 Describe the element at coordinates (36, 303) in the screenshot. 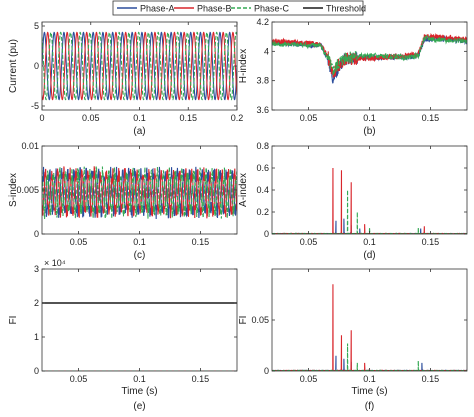

I see `y-tick-label: 2` at that location.